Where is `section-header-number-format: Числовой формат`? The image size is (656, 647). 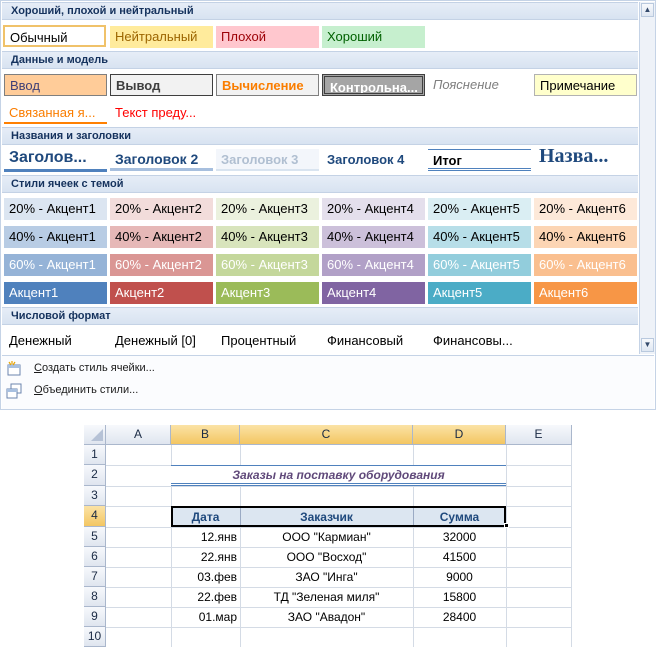 section-header-number-format: Числовой формат is located at coordinates (320, 316).